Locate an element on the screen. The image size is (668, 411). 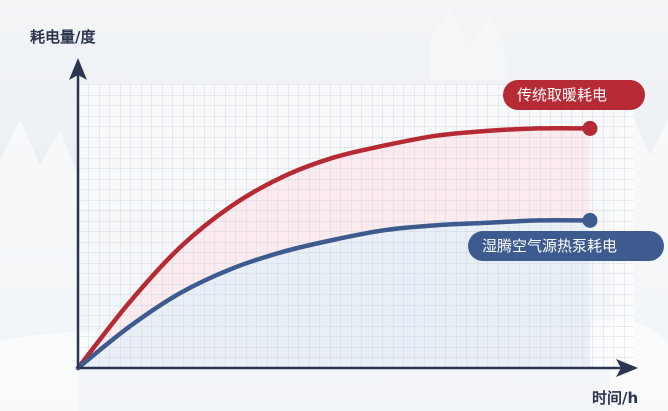
x-axis-title: 时间/h is located at coordinates (615, 398).